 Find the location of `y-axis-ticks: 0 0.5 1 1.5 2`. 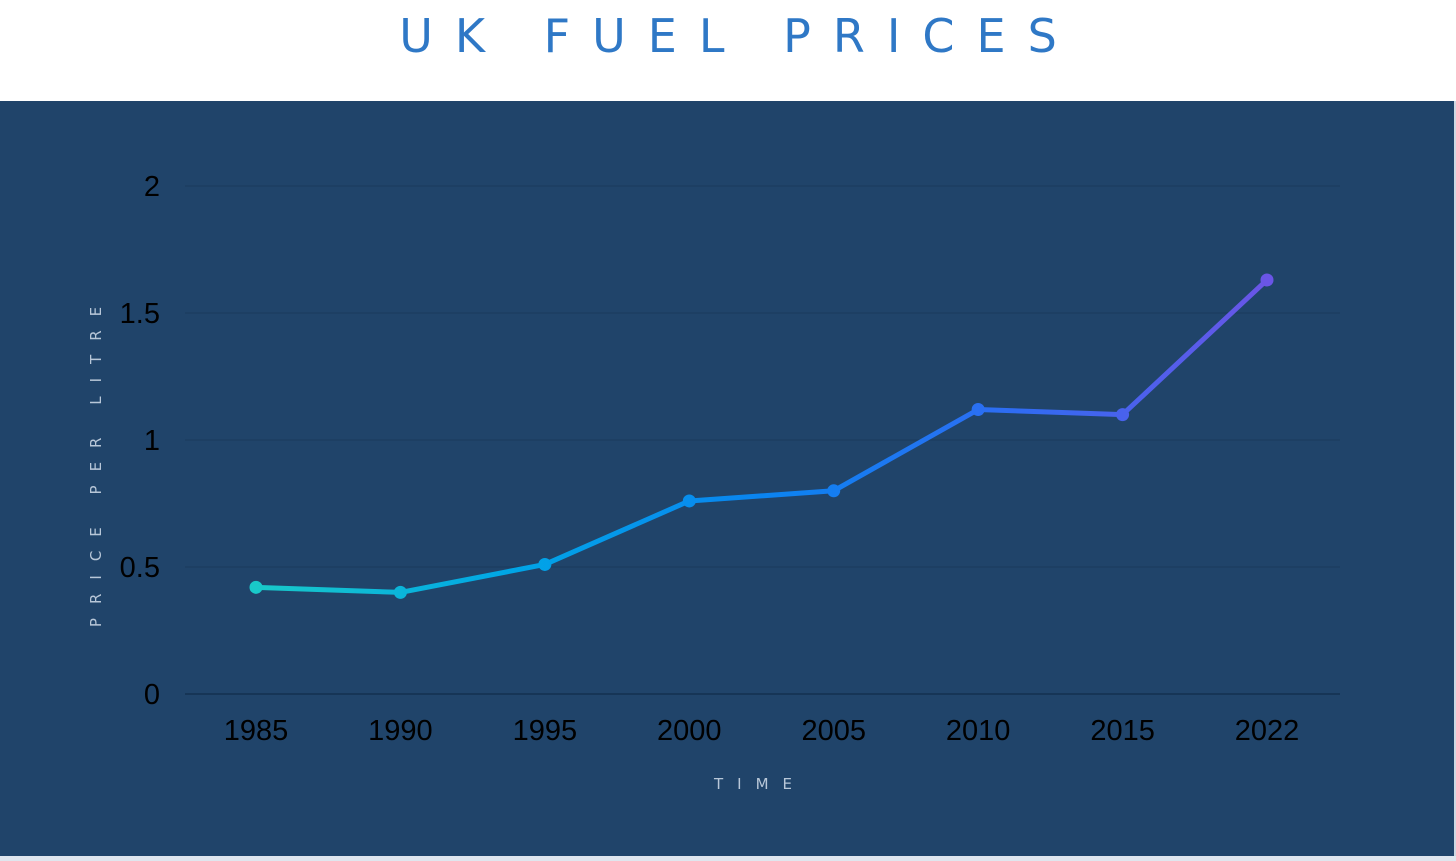

y-axis-ticks: 0 0.5 1 1.5 2 is located at coordinates (140, 441).